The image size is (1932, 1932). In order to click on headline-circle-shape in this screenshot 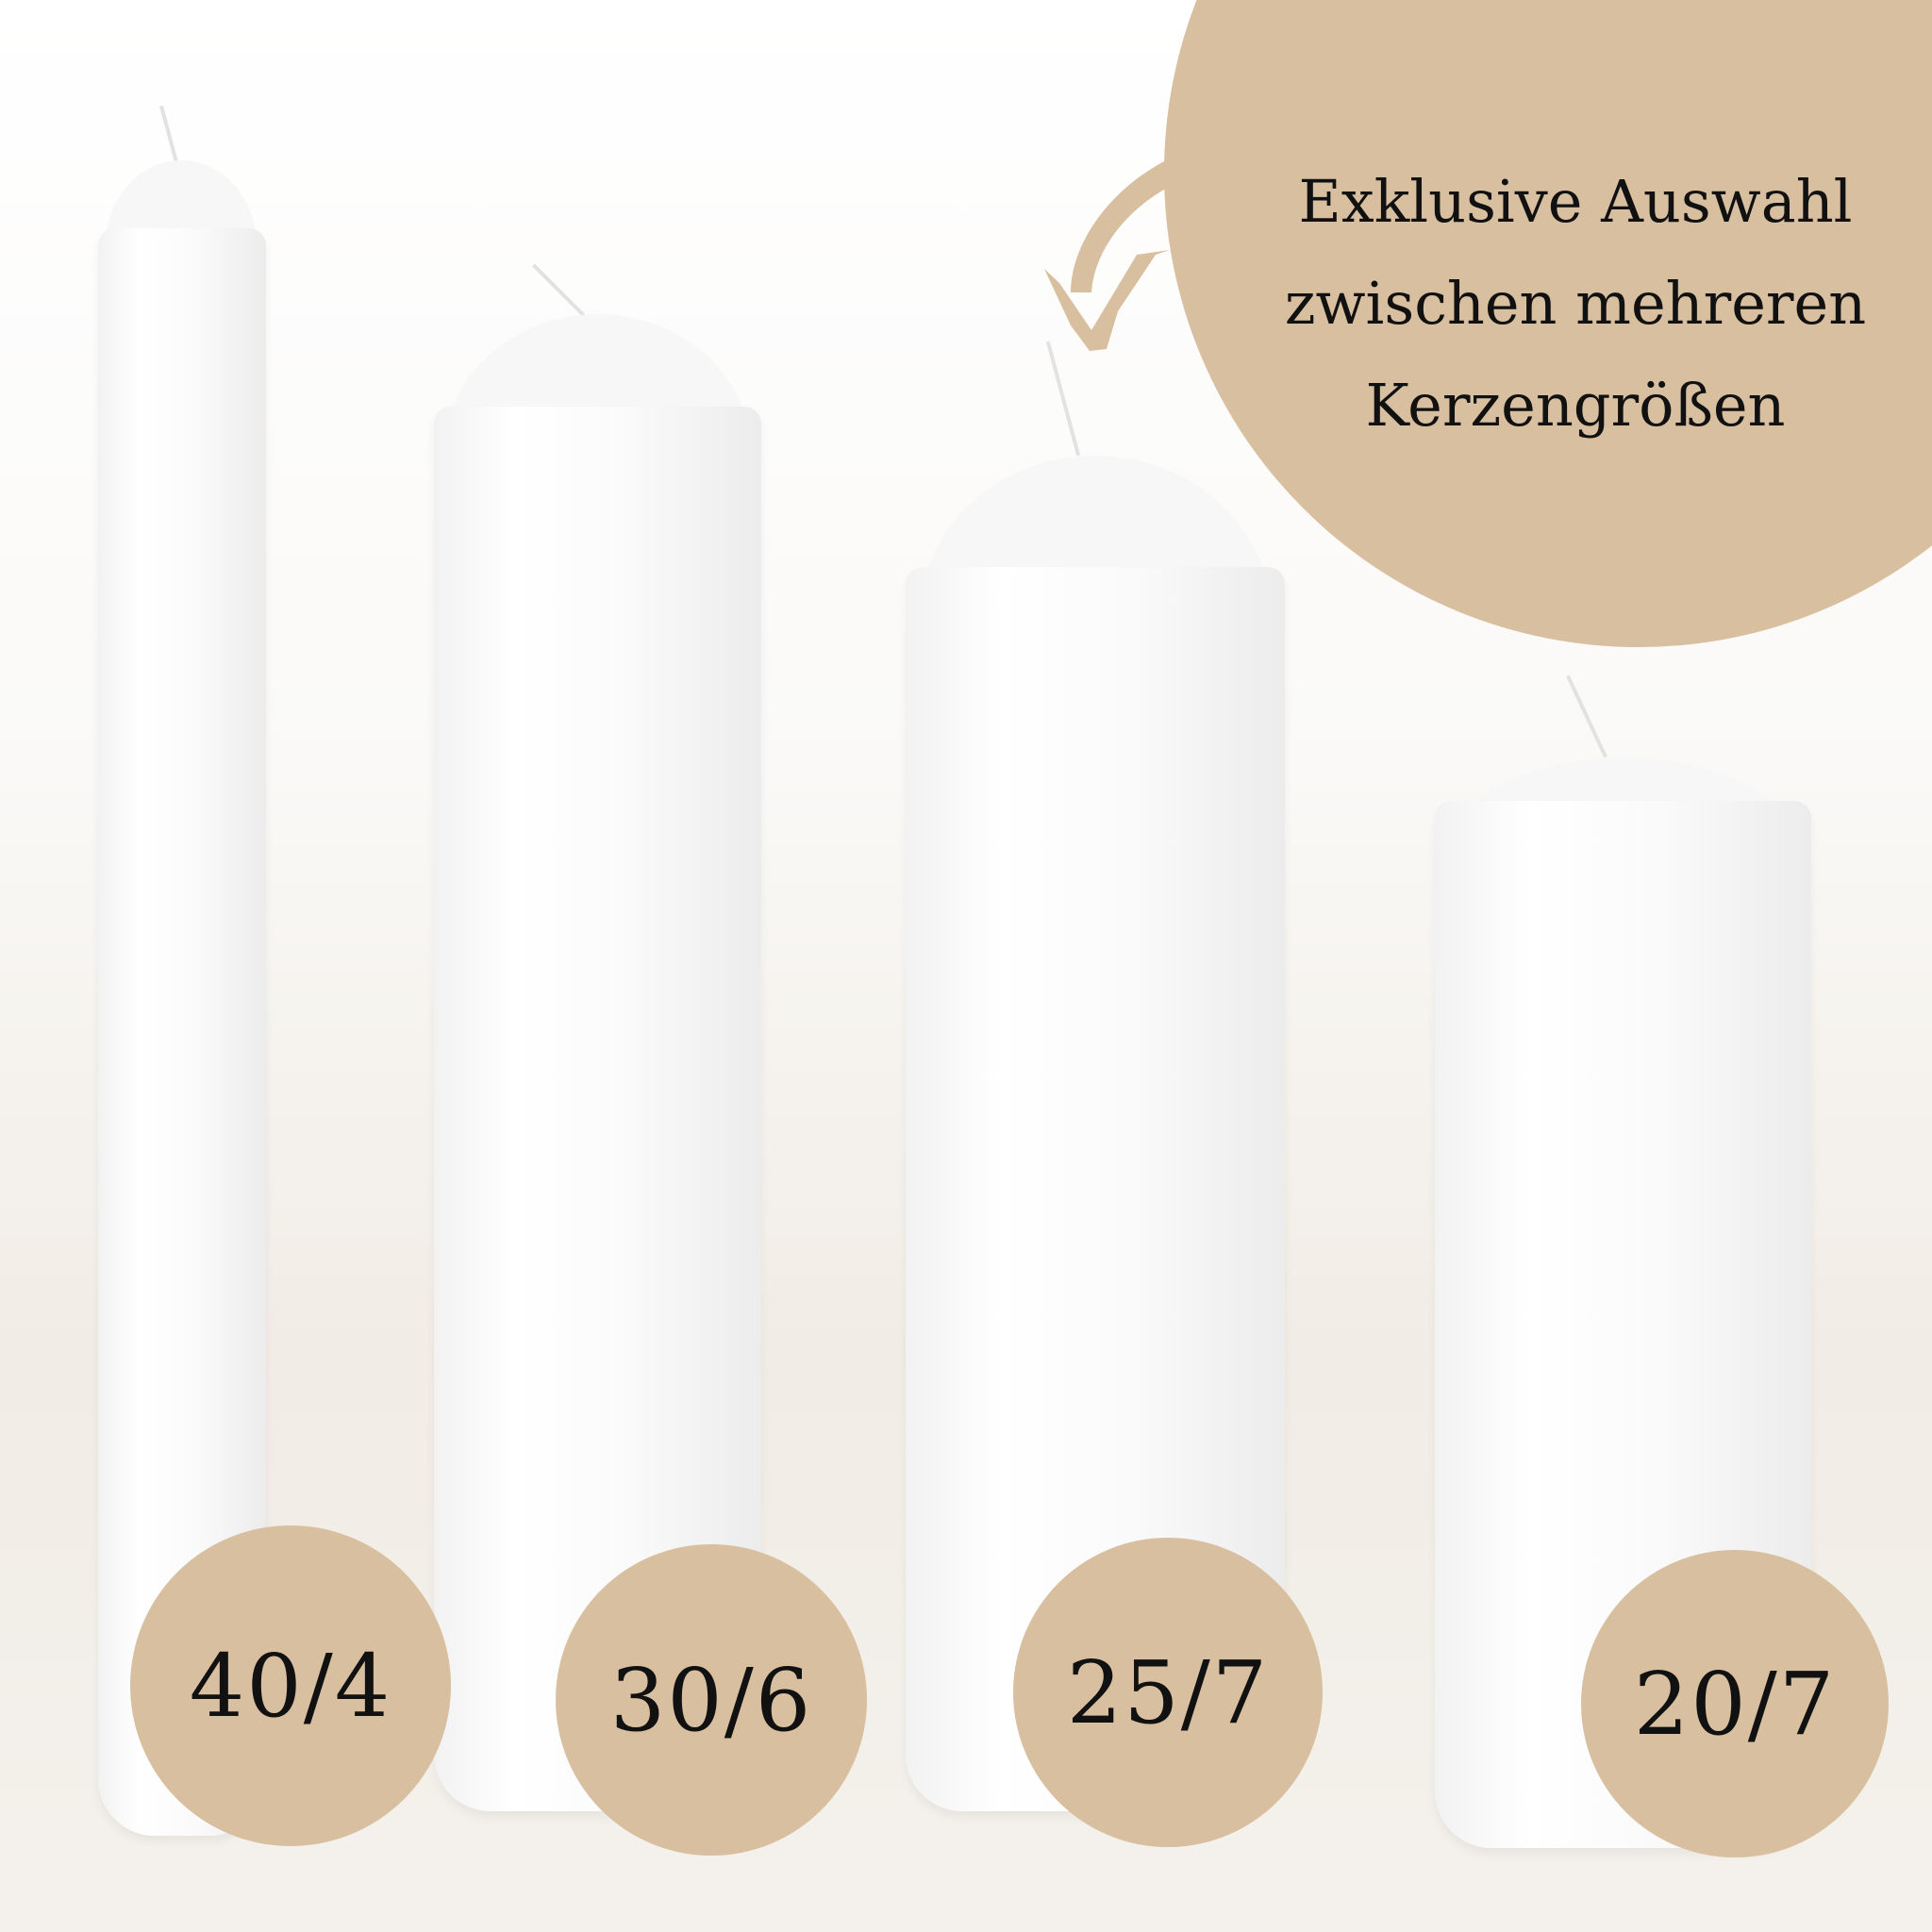, I will do `click(1548, 323)`.